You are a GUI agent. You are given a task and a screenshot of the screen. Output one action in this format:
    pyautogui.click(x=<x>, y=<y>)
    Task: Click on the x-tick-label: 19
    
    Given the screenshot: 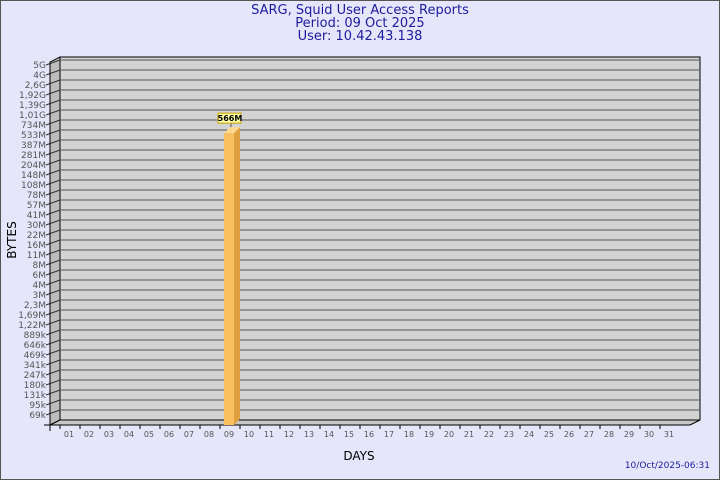 What is the action you would take?
    pyautogui.click(x=429, y=434)
    